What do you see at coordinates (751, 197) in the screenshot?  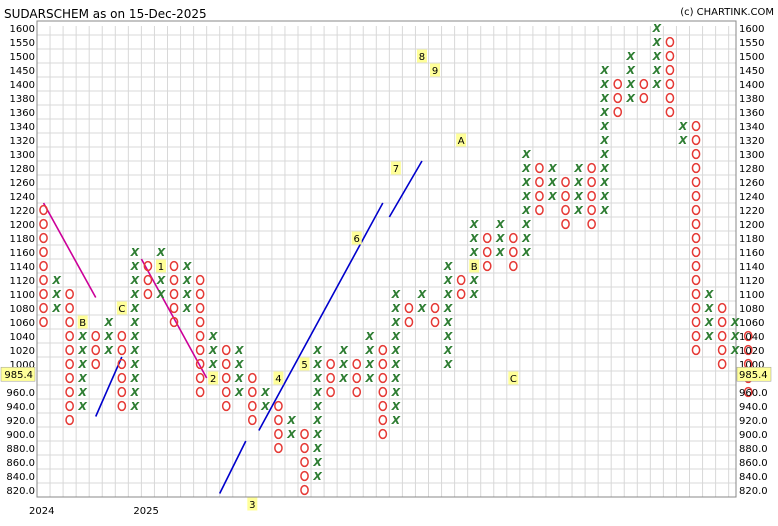 I see `y-tick-label-right: 1240` at bounding box center [751, 197].